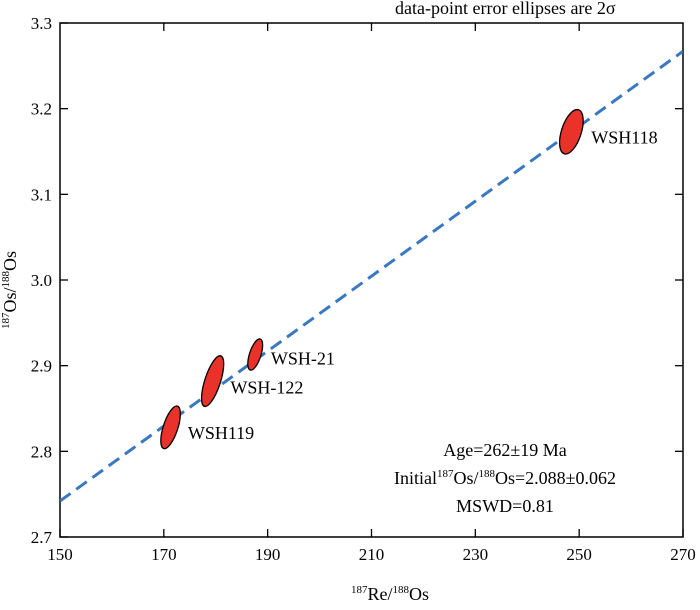  Describe the element at coordinates (419, 594) in the screenshot. I see `x-axis-label-part2: Os` at that location.